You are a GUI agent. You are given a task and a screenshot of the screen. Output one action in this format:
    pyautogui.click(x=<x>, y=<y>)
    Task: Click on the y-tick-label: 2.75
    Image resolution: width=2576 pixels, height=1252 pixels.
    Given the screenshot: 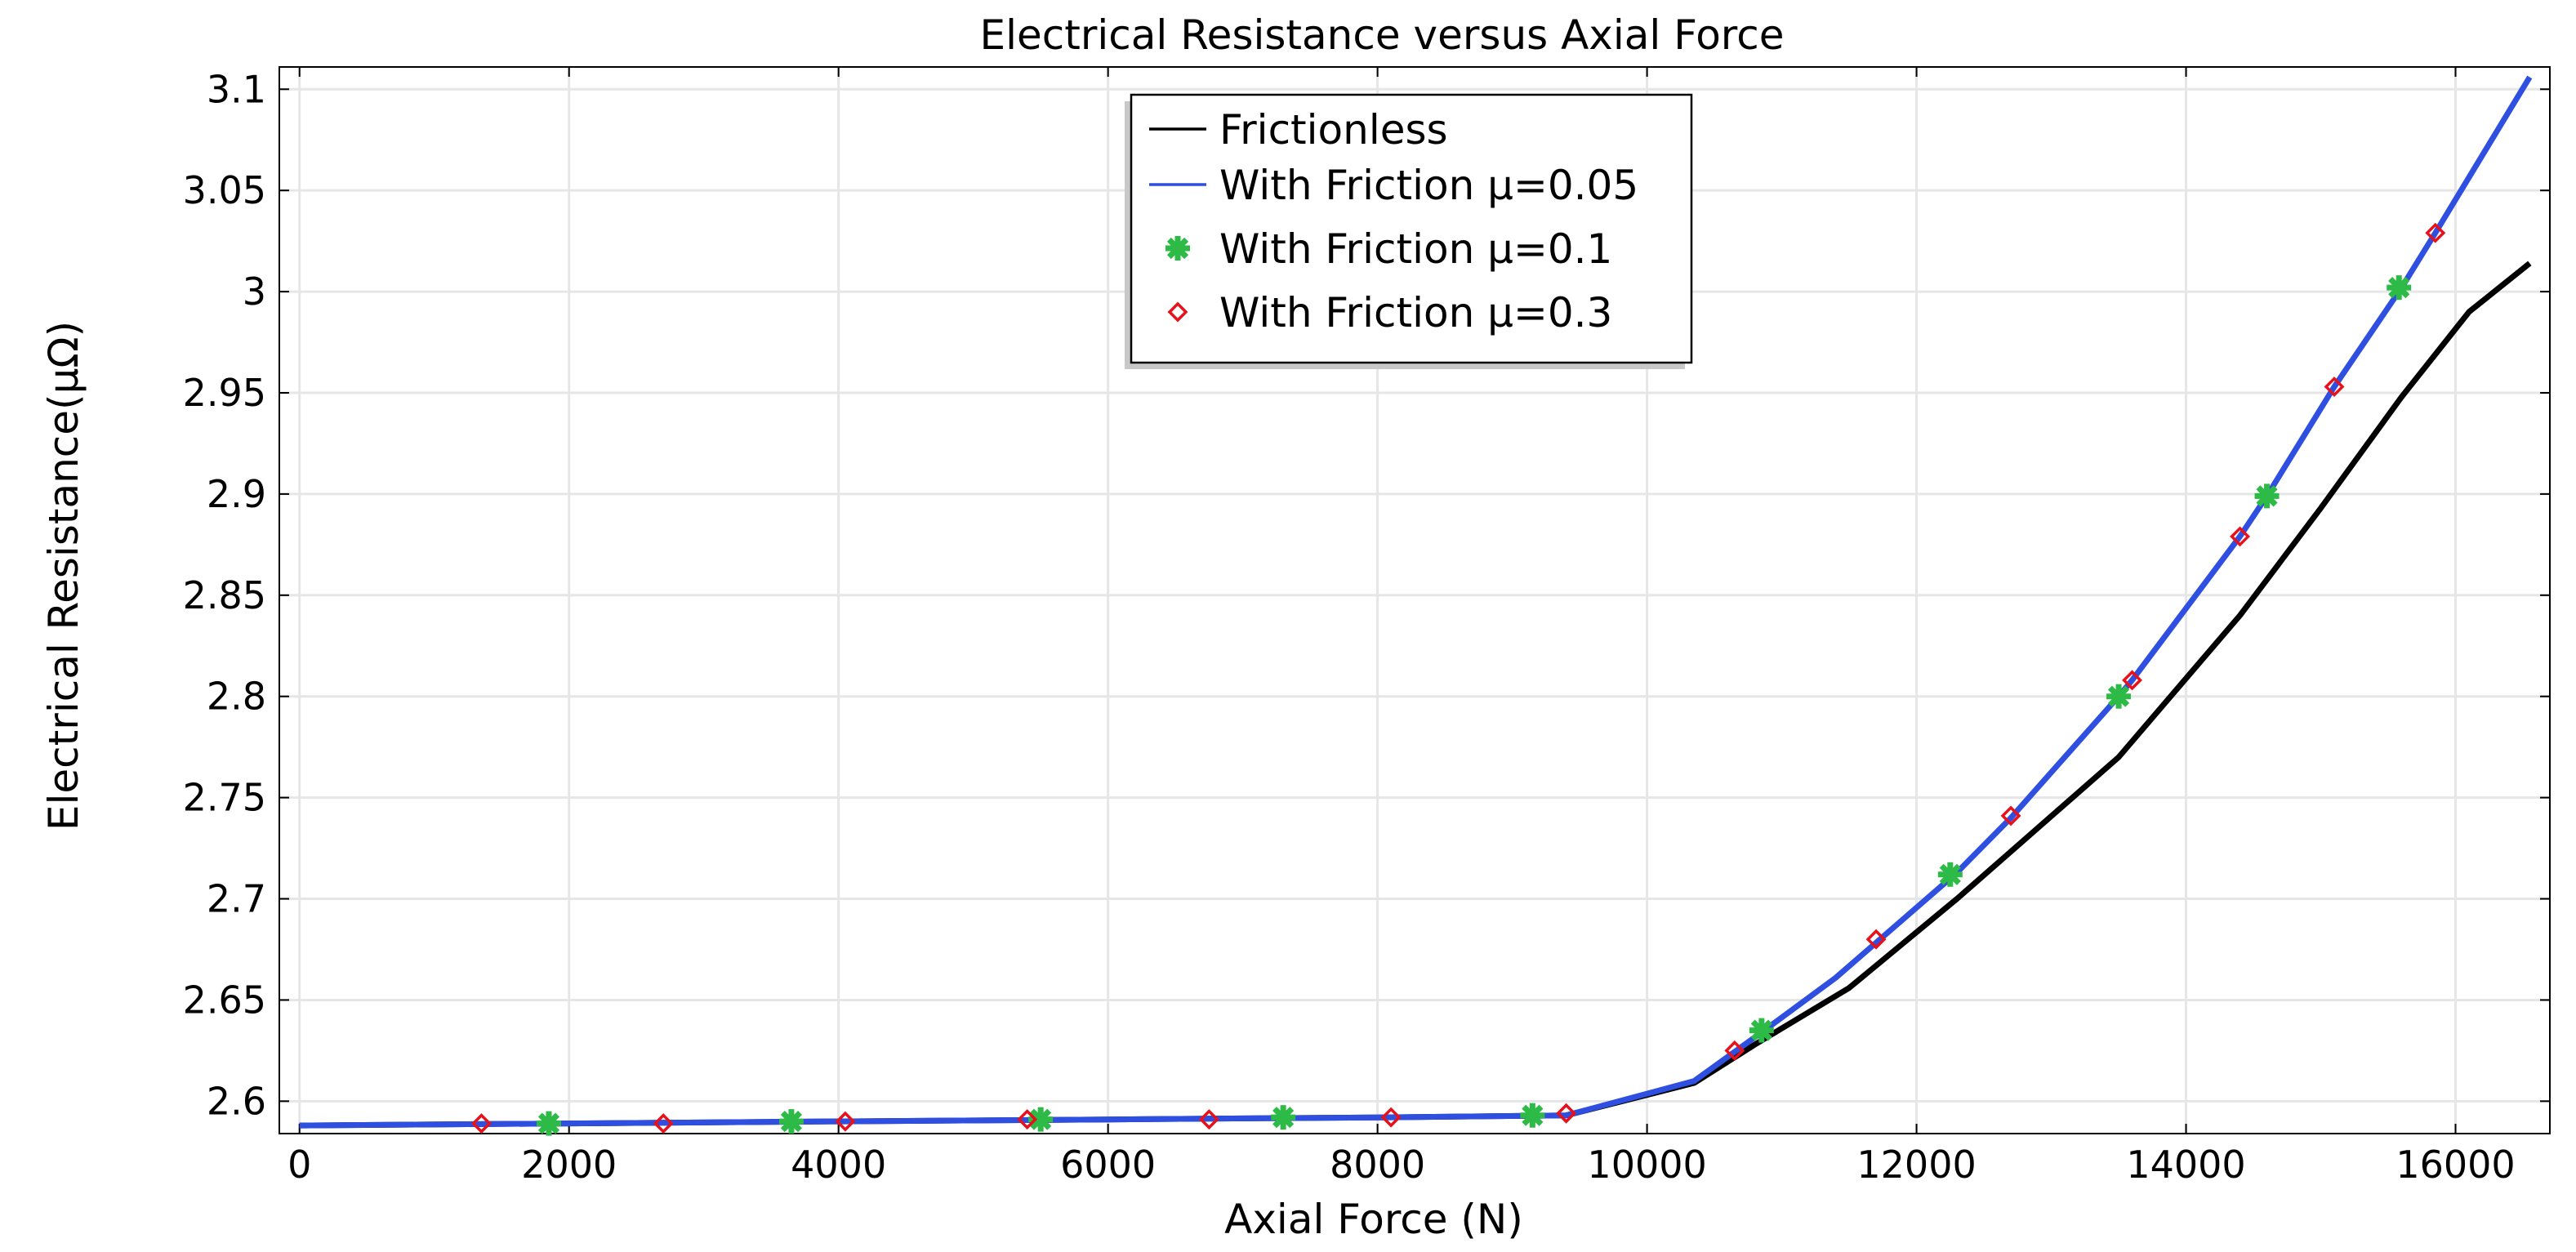 What is the action you would take?
    pyautogui.click(x=224, y=798)
    